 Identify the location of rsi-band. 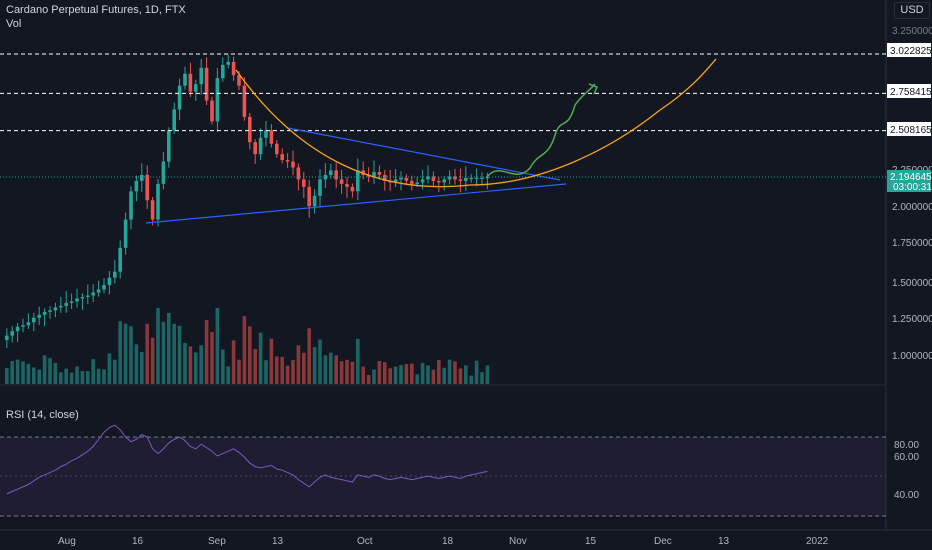
(443, 476).